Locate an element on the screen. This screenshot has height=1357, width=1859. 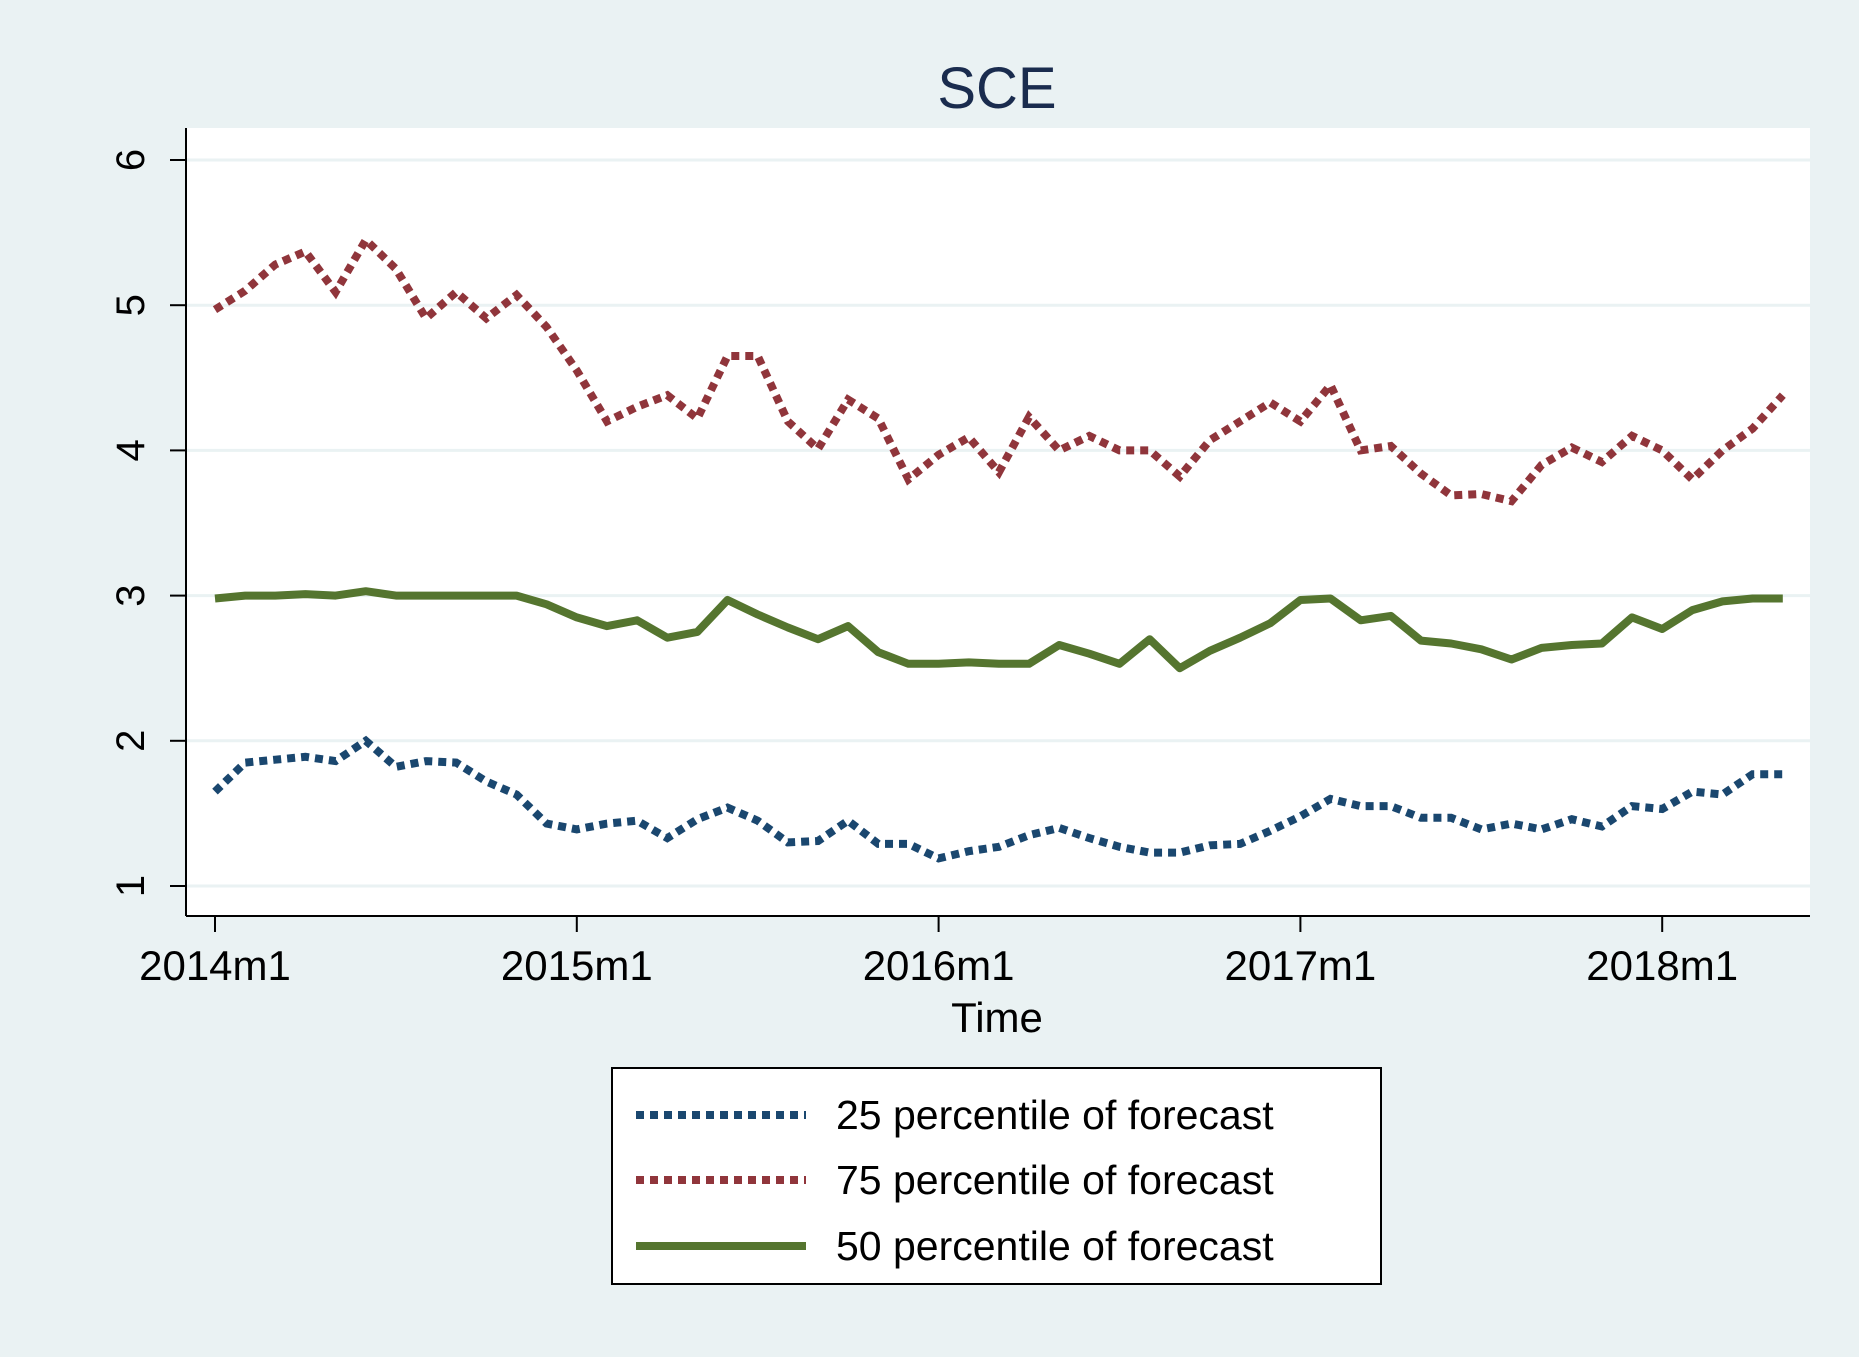
x-tick-label: 2016m1 is located at coordinates (939, 965).